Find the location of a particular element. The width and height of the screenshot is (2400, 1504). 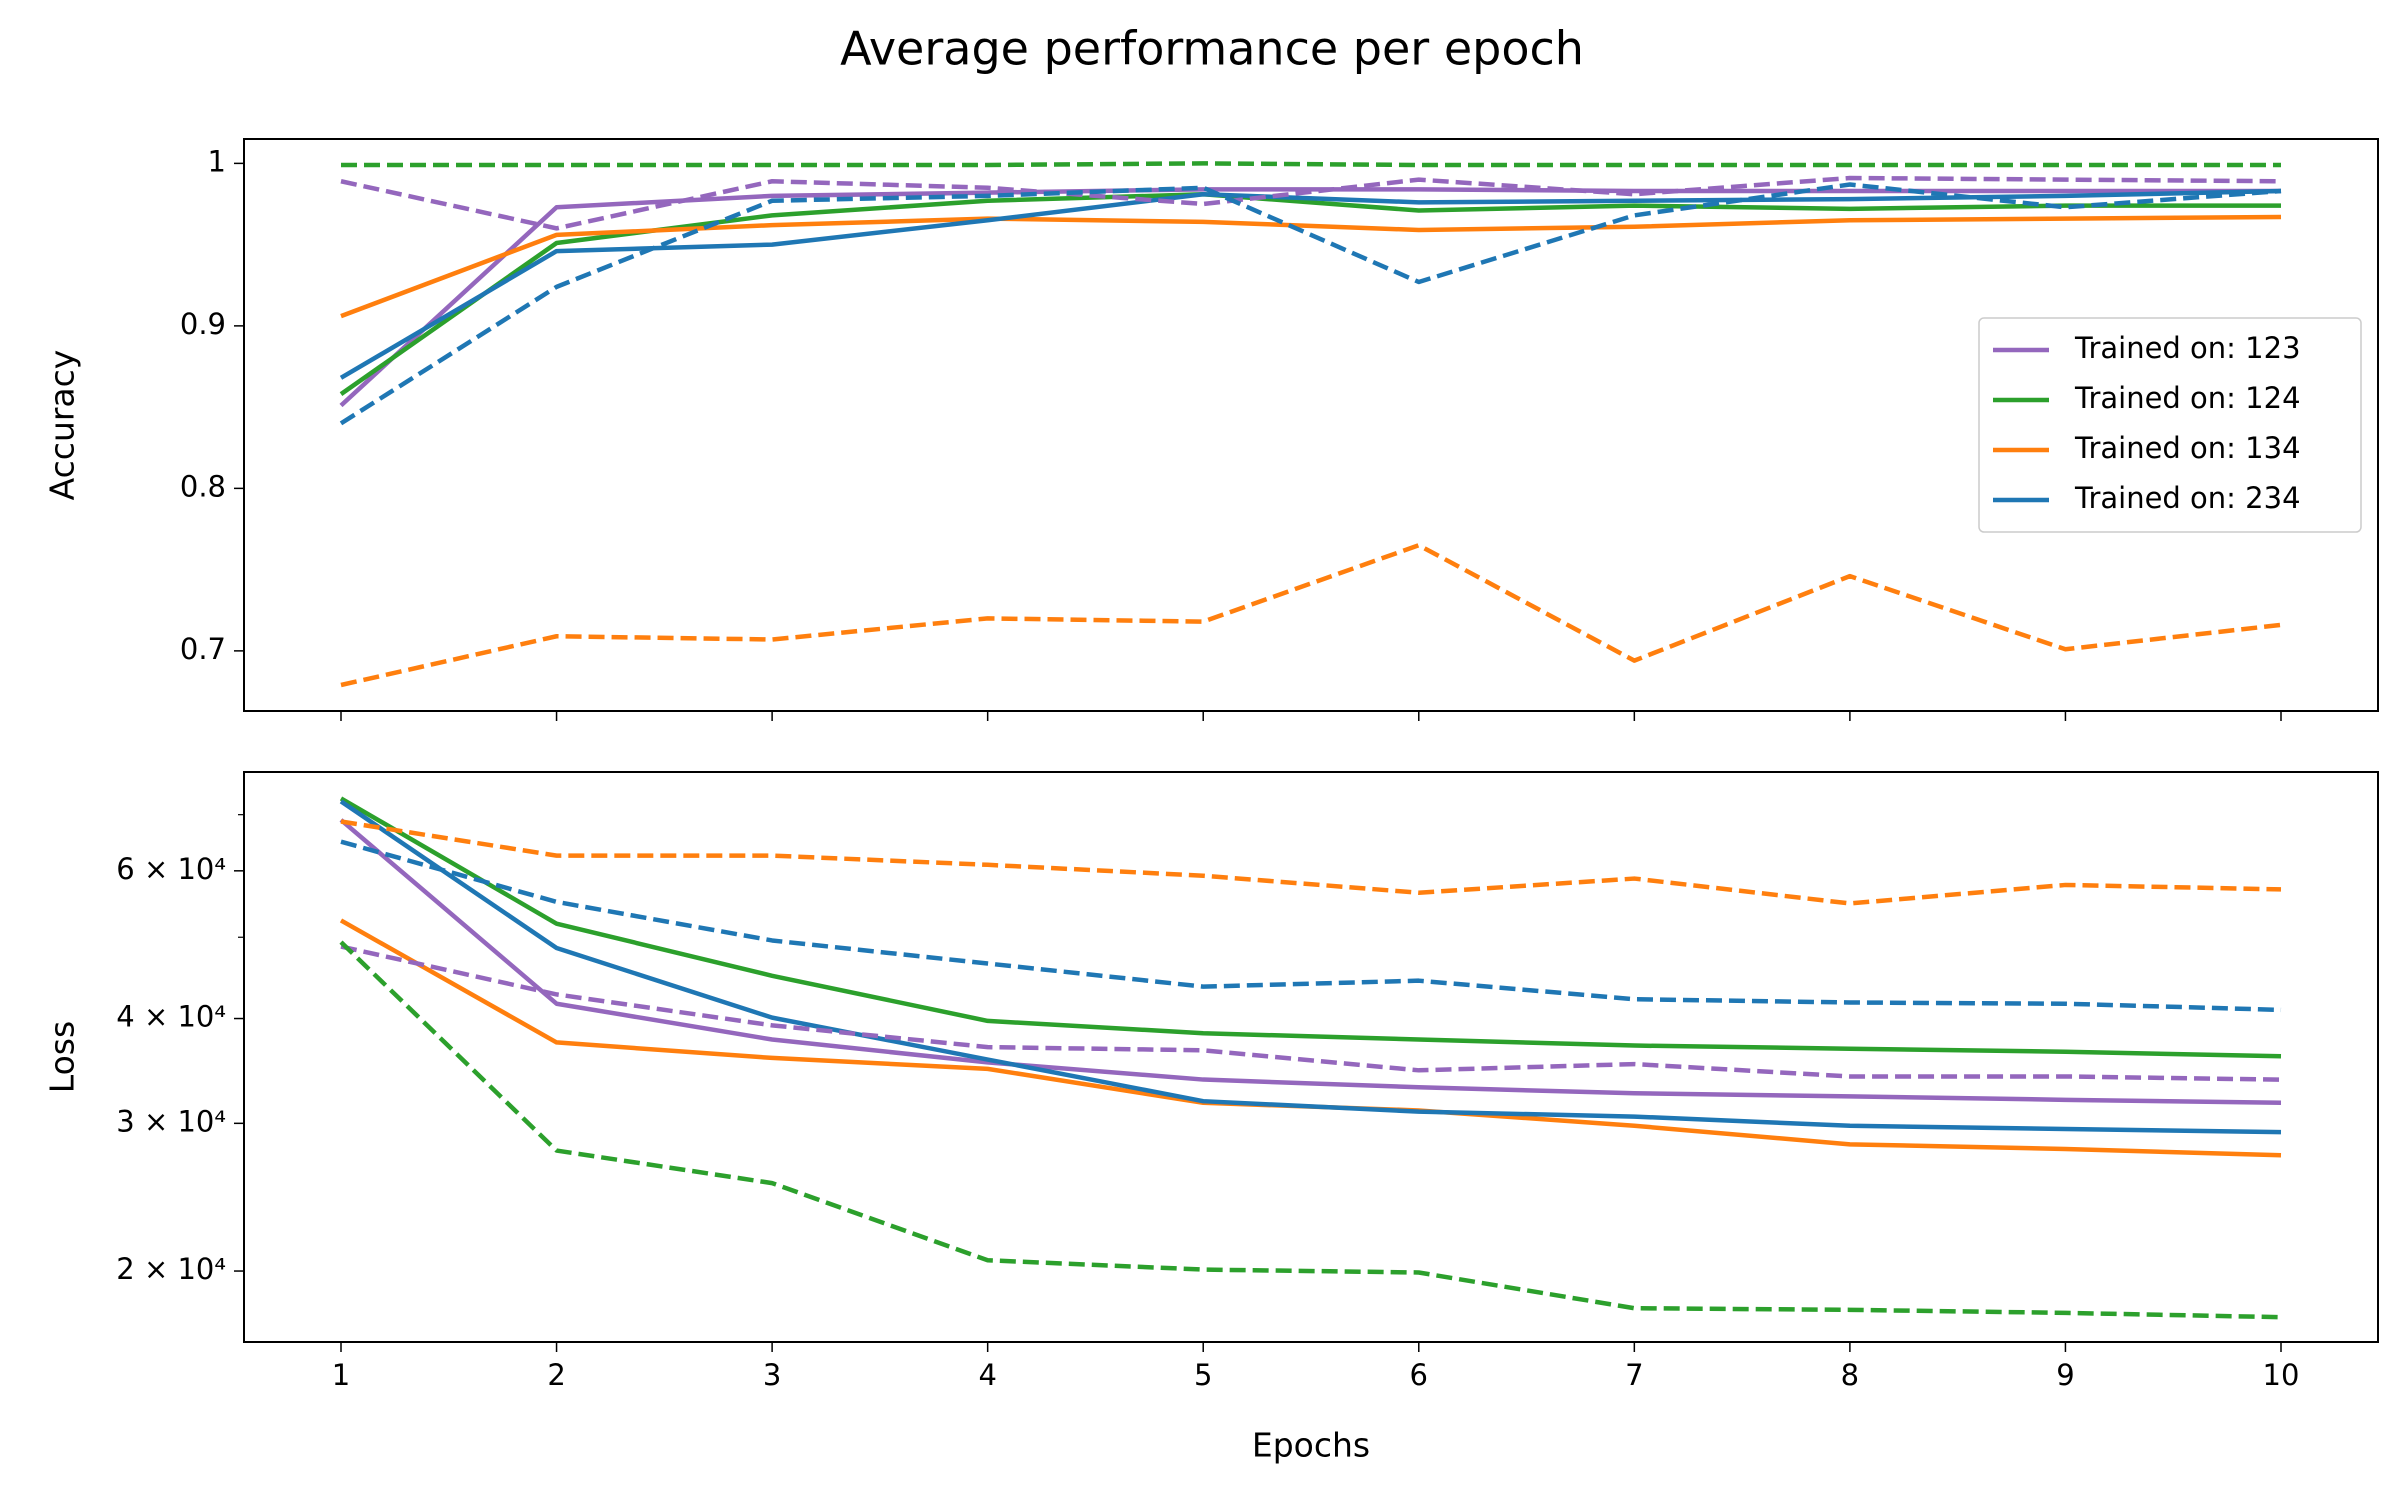

x-tick-label: 8 is located at coordinates (1850, 1375).